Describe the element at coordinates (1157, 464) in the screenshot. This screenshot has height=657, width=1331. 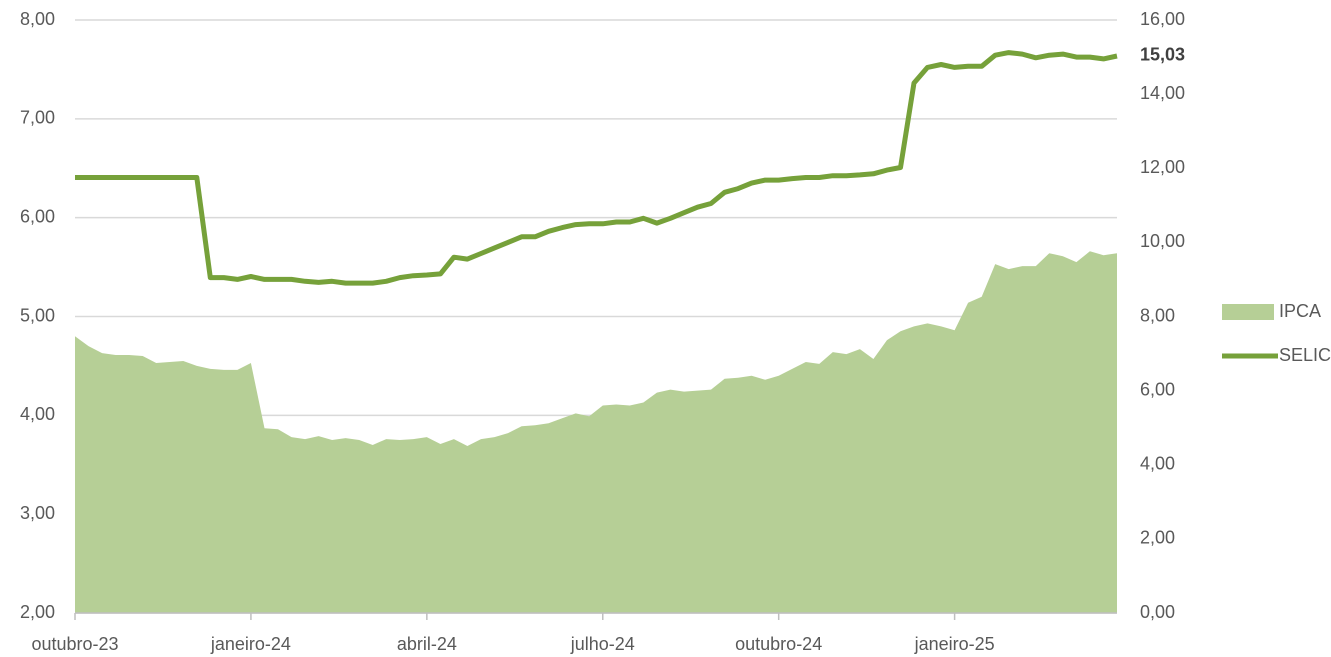
I see `y2-tick-label: 4,00` at that location.